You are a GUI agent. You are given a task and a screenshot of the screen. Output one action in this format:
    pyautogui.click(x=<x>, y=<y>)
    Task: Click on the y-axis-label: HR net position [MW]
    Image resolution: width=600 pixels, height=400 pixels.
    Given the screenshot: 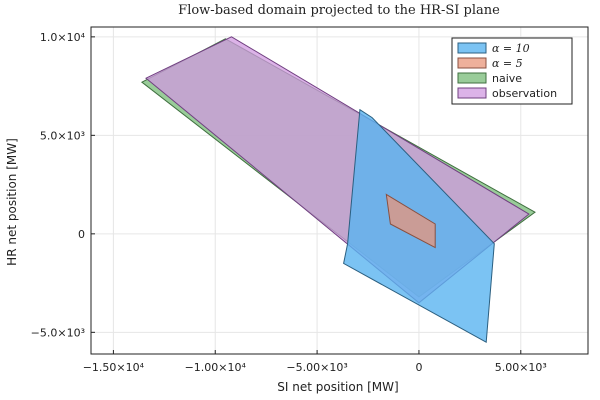 What is the action you would take?
    pyautogui.click(x=12, y=202)
    